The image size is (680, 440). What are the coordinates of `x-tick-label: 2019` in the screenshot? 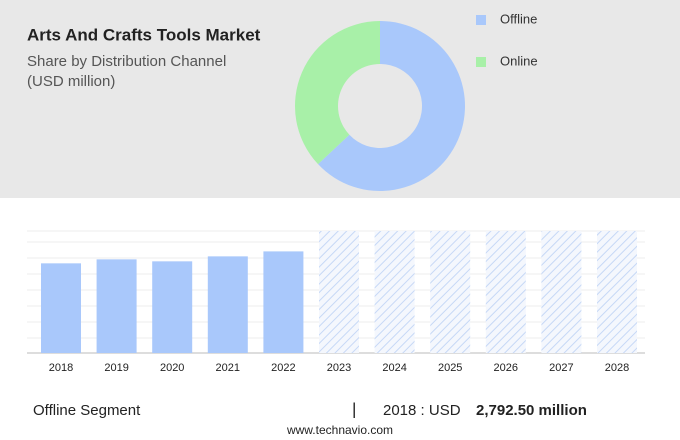 It's located at (116, 368).